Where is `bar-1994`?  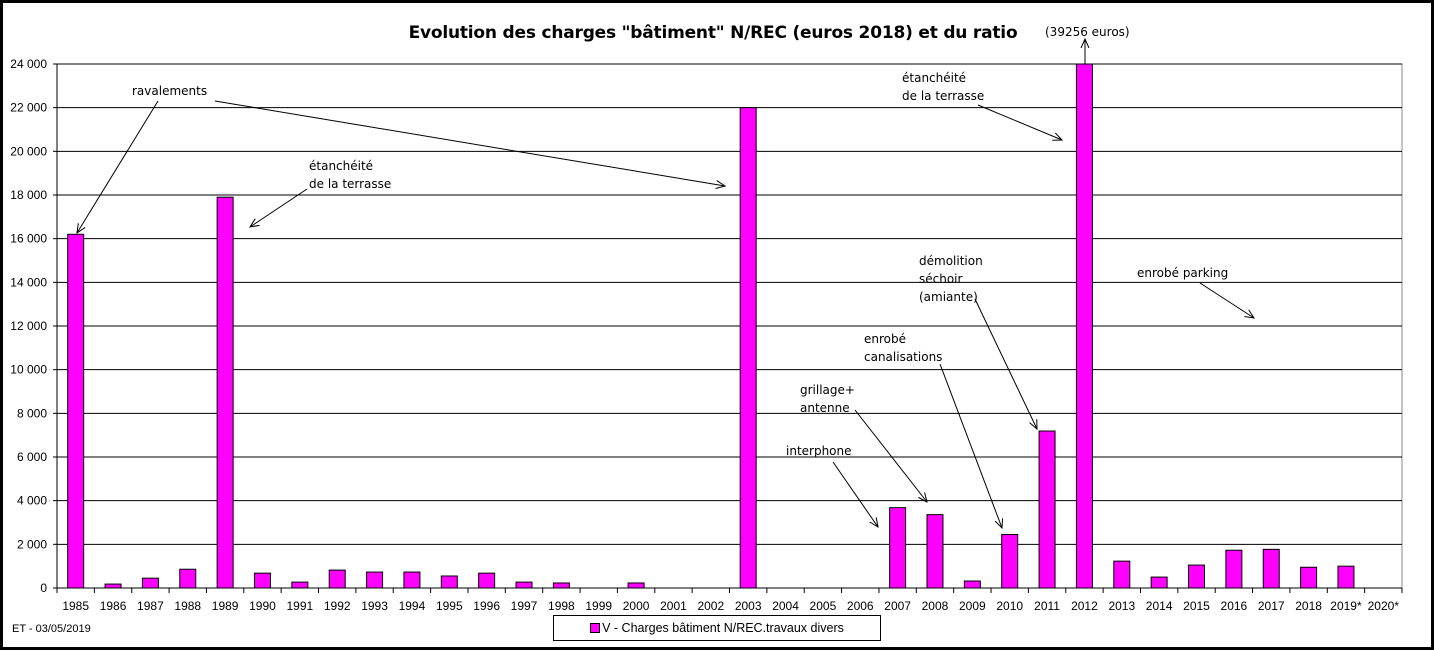 bar-1994 is located at coordinates (412, 580).